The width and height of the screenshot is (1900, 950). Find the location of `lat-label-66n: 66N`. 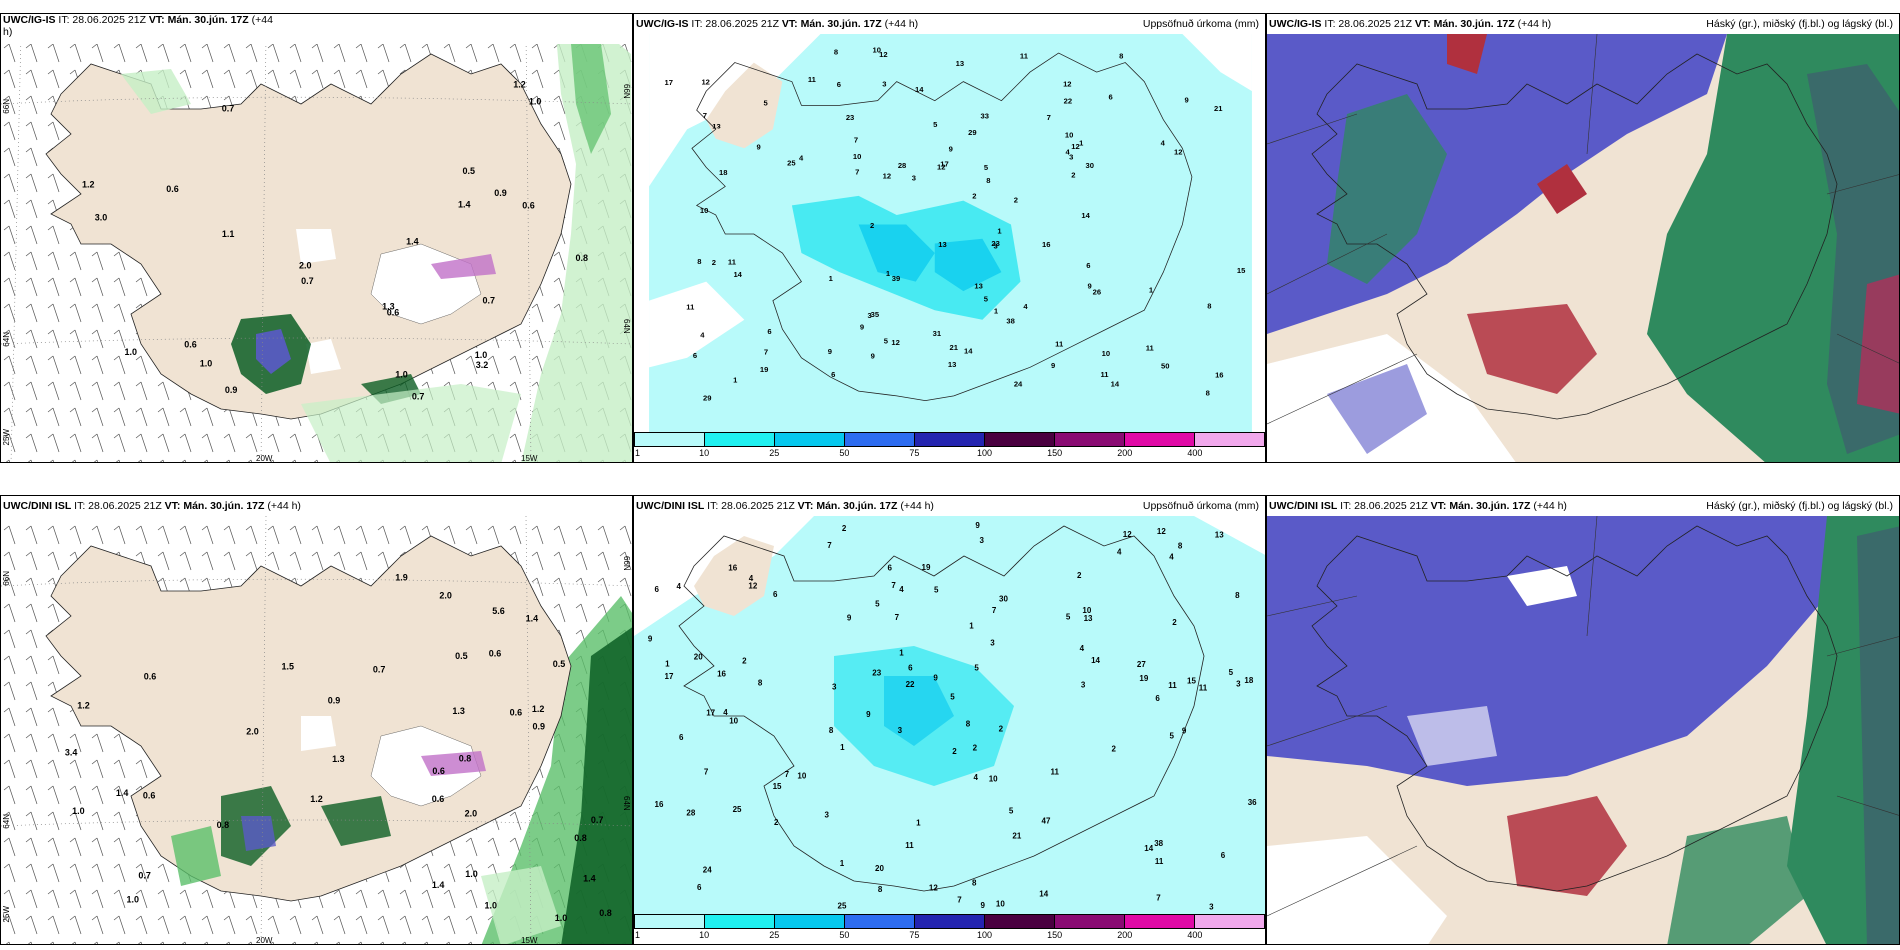

lat-label-66n: 66N is located at coordinates (6, 578).